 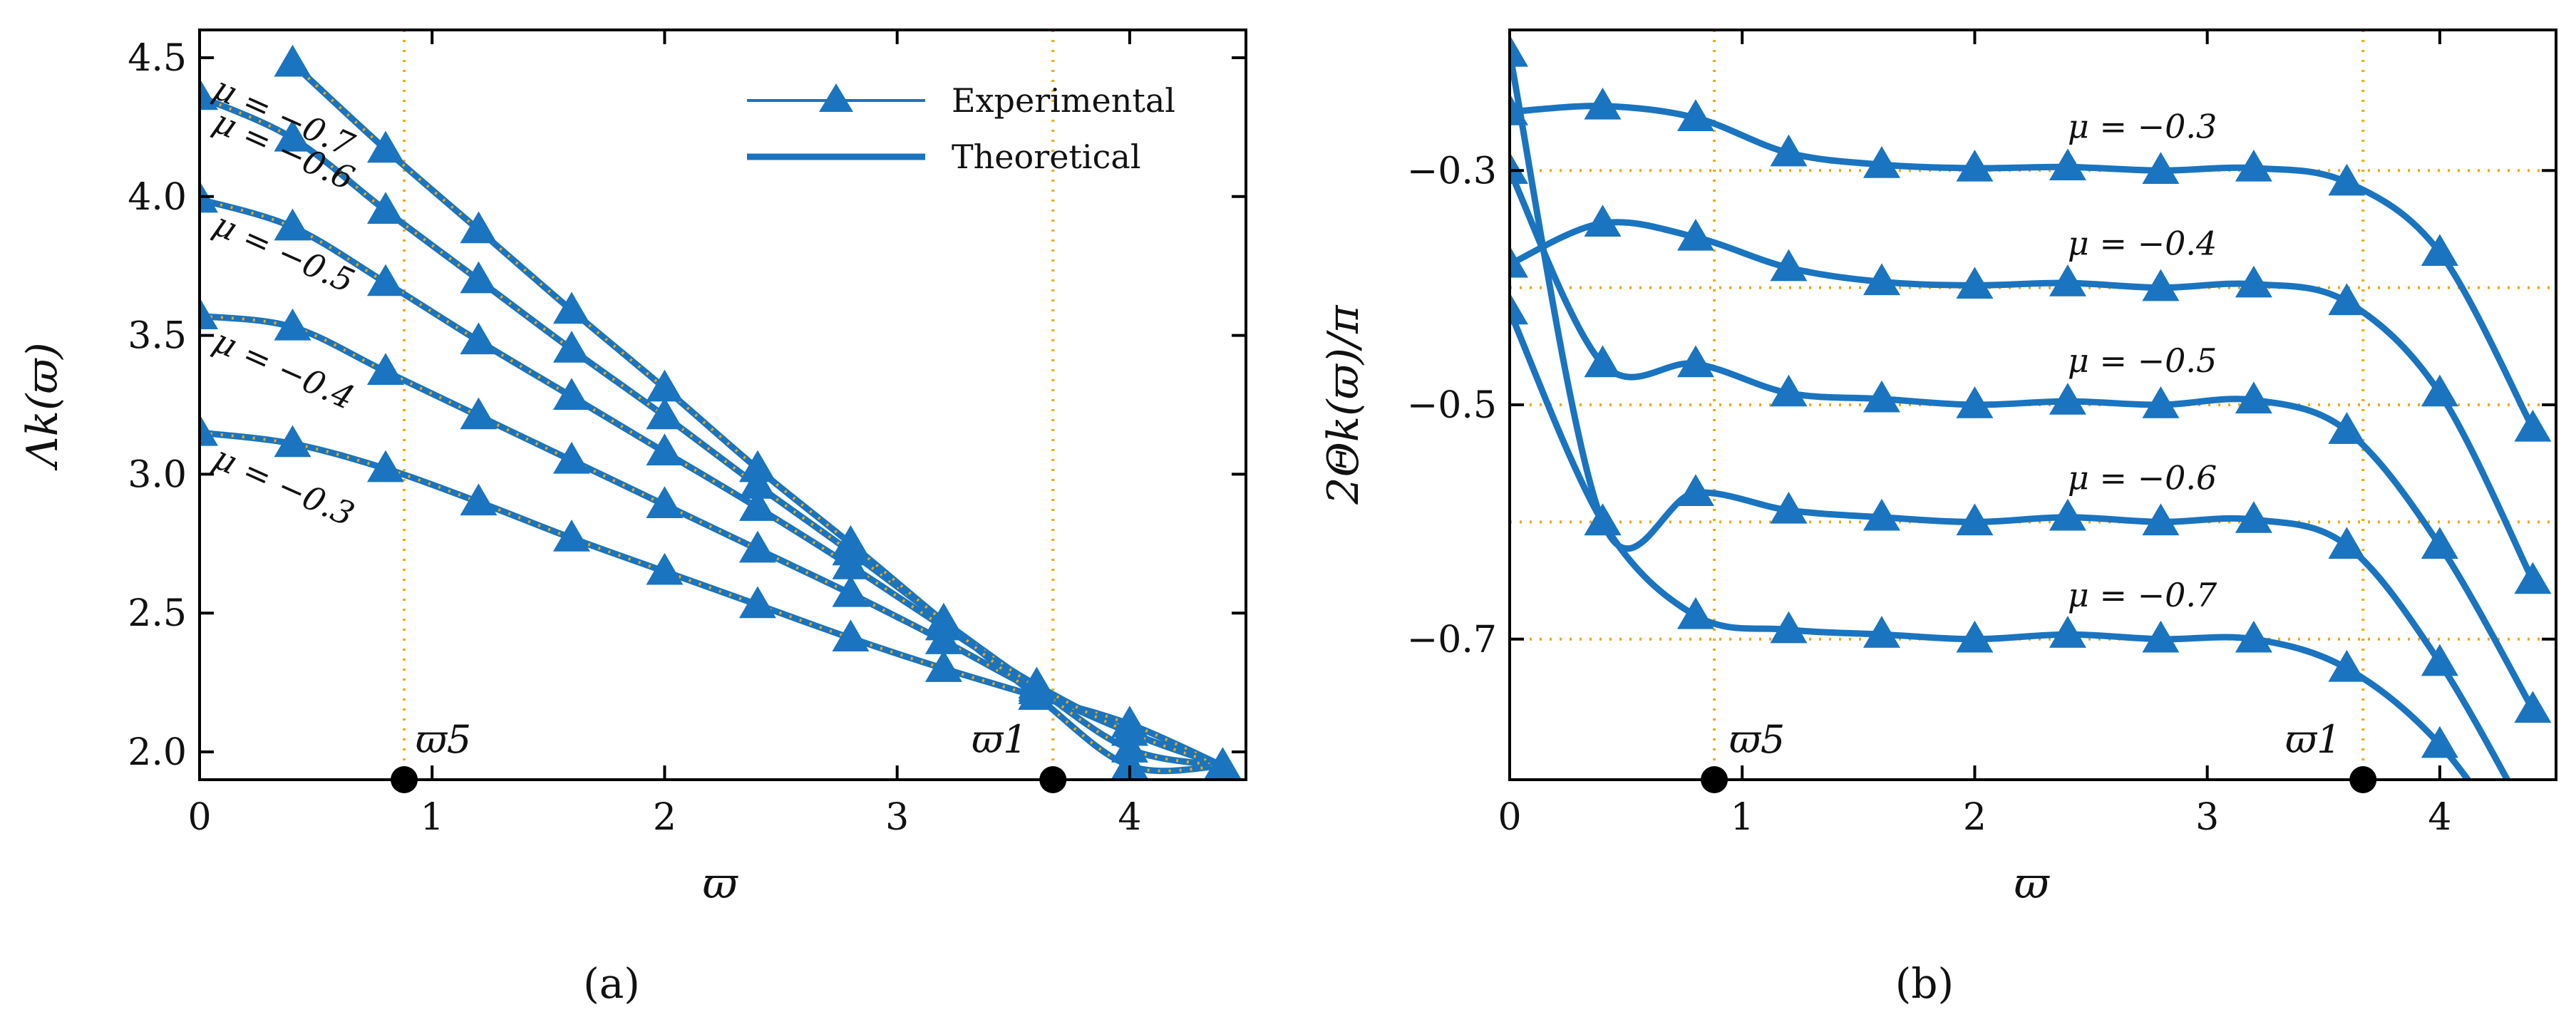 I want to click on y-tick-label: 2.0, so click(x=157, y=753).